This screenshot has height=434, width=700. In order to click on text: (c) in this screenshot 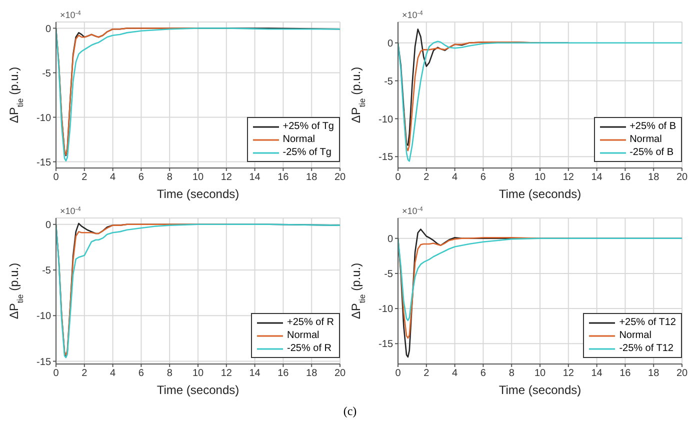, I will do `click(350, 411)`.